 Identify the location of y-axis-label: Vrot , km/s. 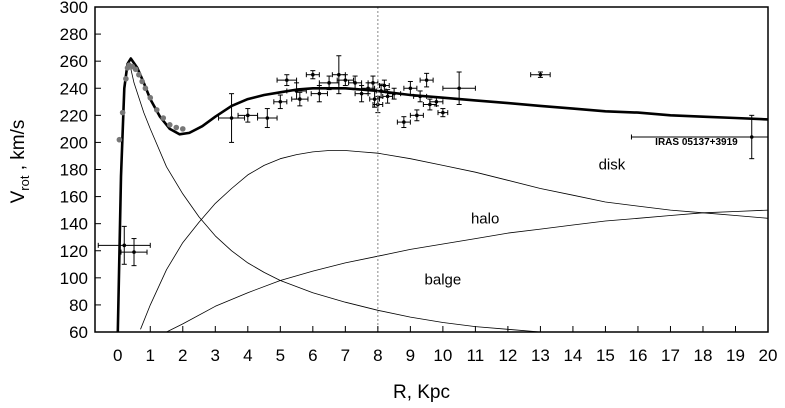
(20, 162).